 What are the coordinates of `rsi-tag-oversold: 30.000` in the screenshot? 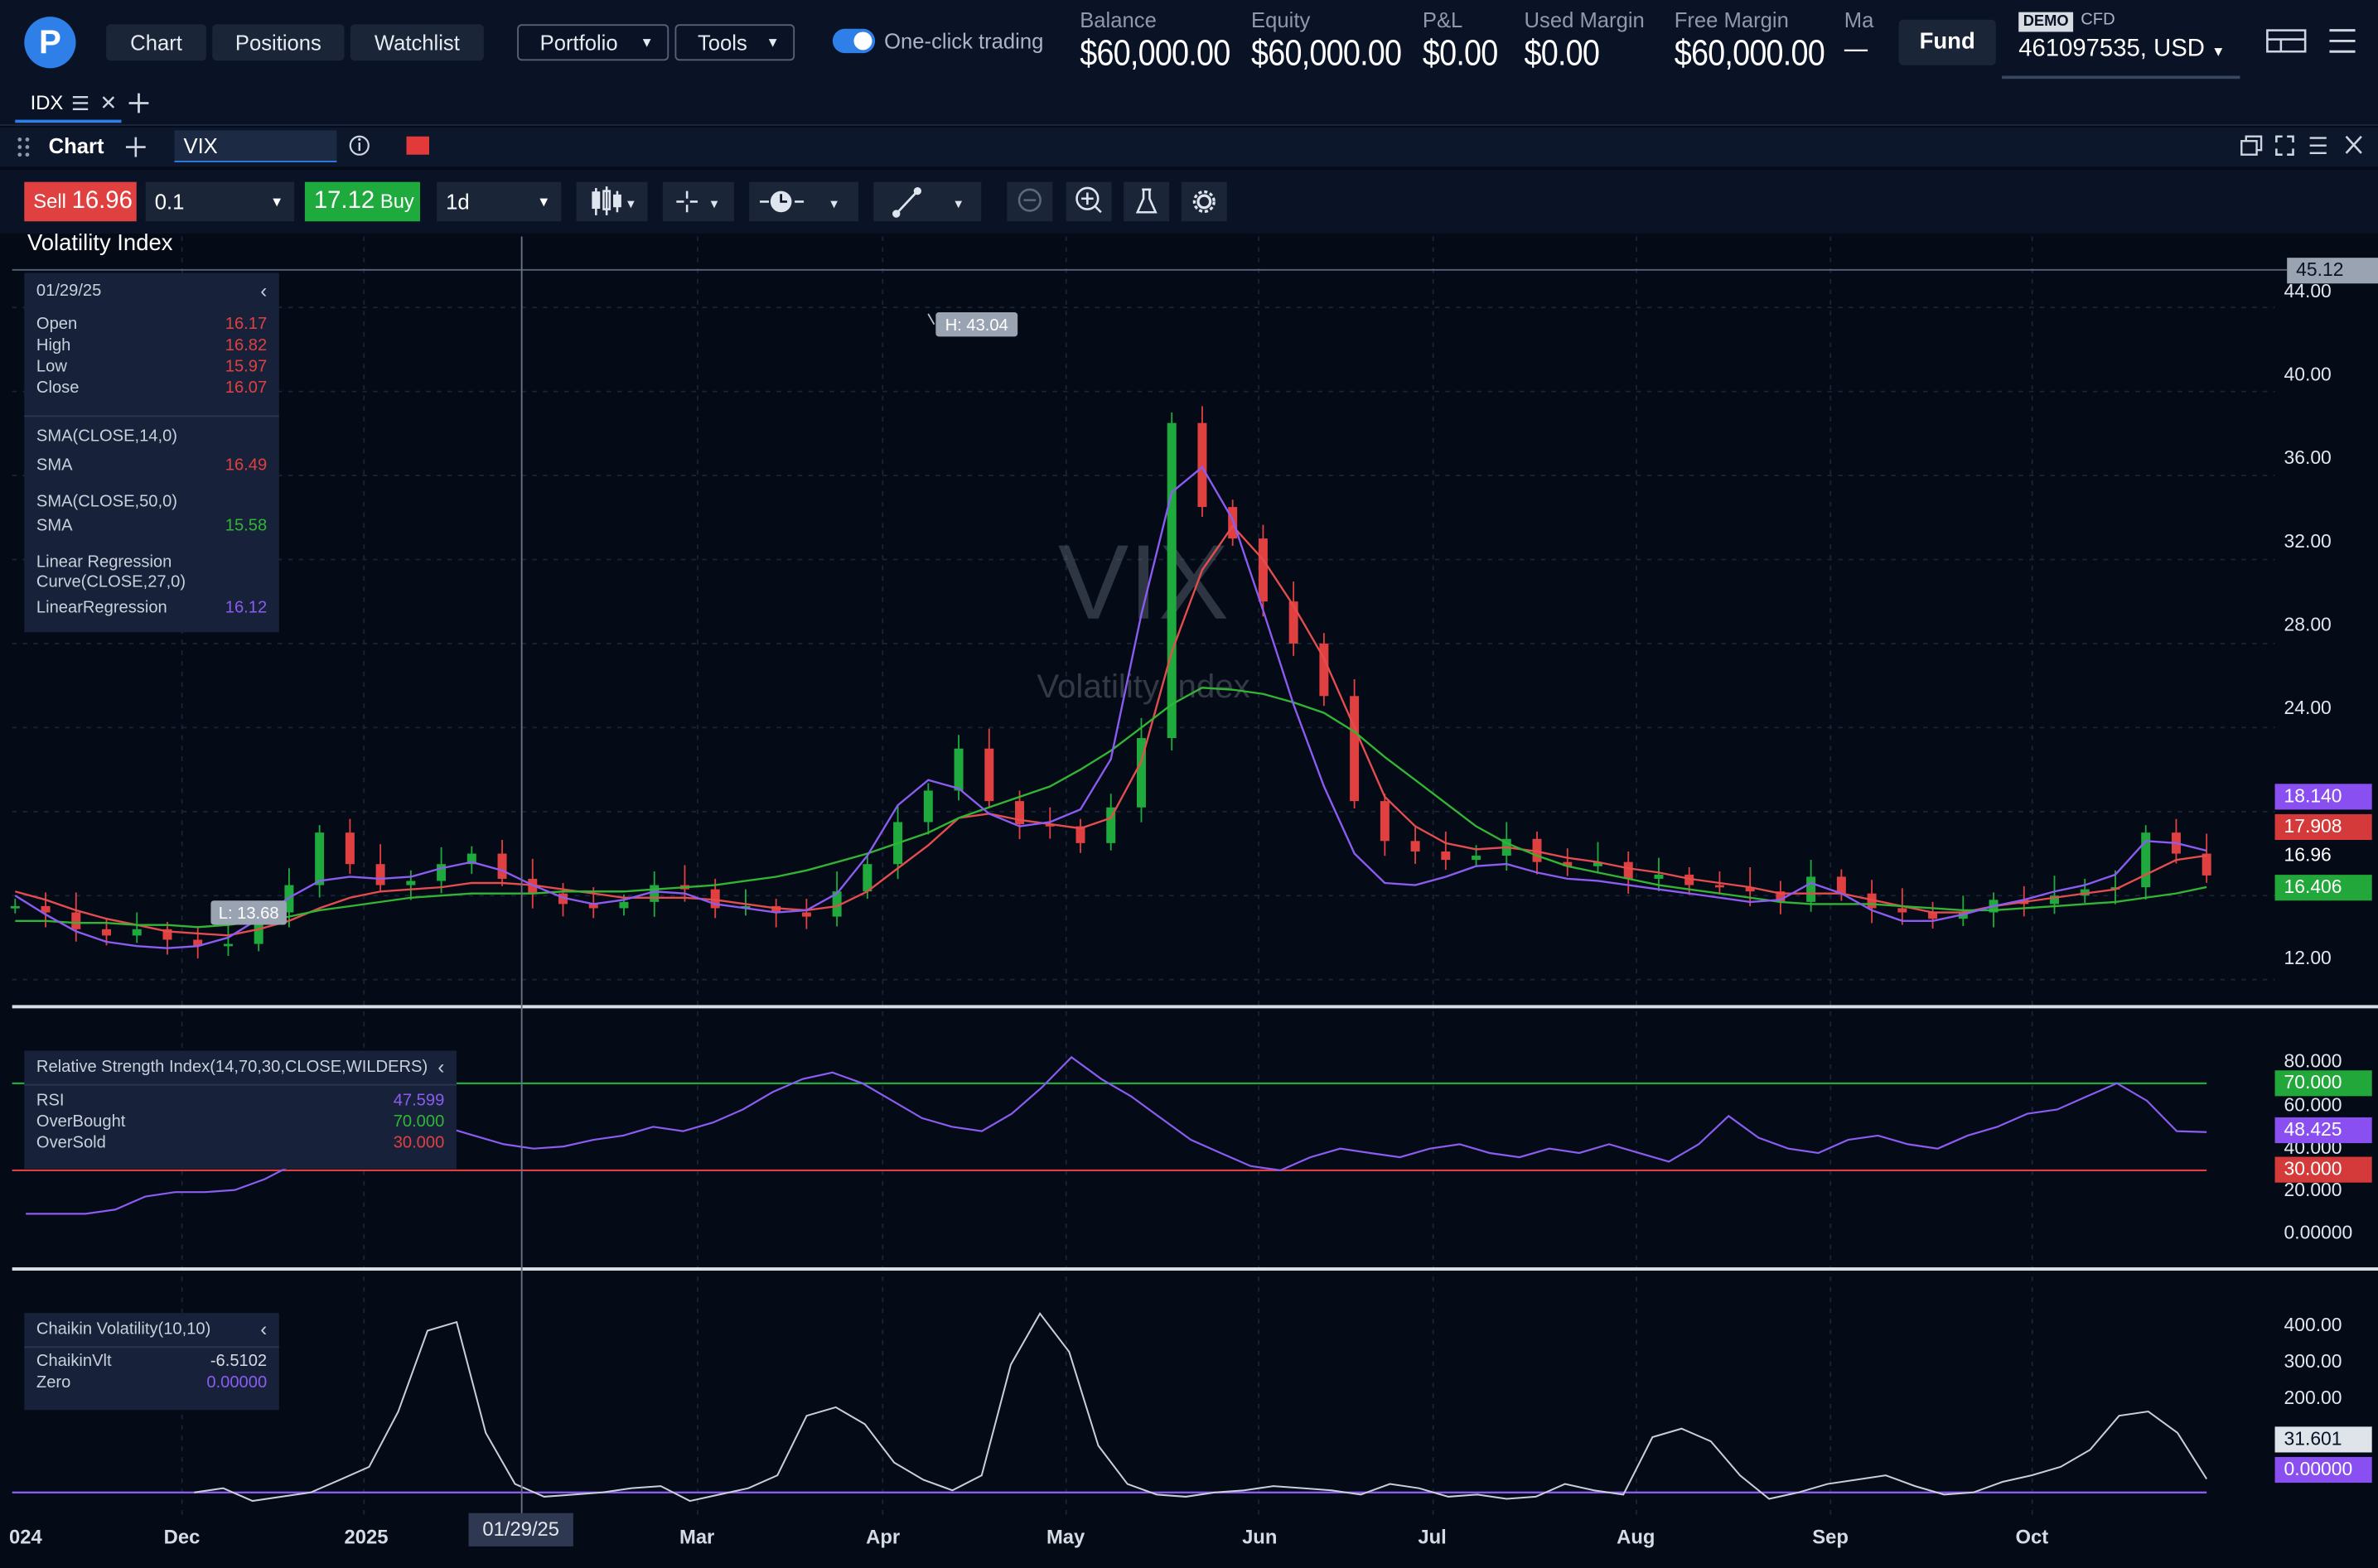 It's located at (2323, 1169).